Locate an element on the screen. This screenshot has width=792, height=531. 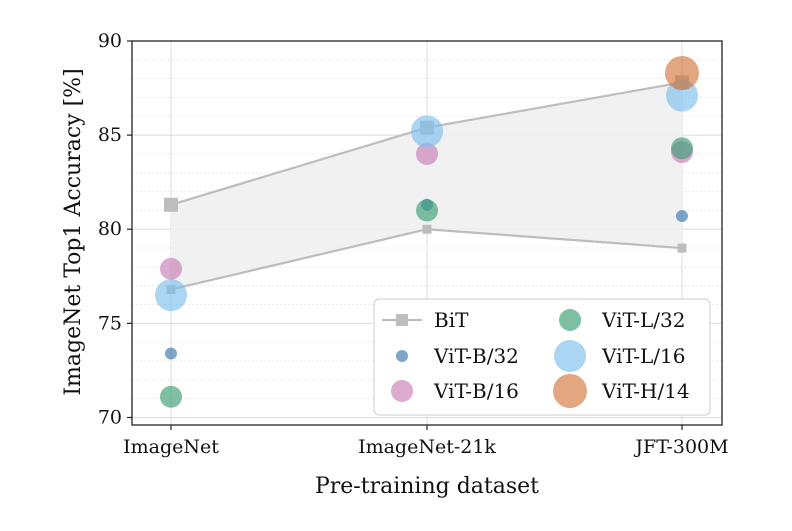
legend-box is located at coordinates (542, 357).